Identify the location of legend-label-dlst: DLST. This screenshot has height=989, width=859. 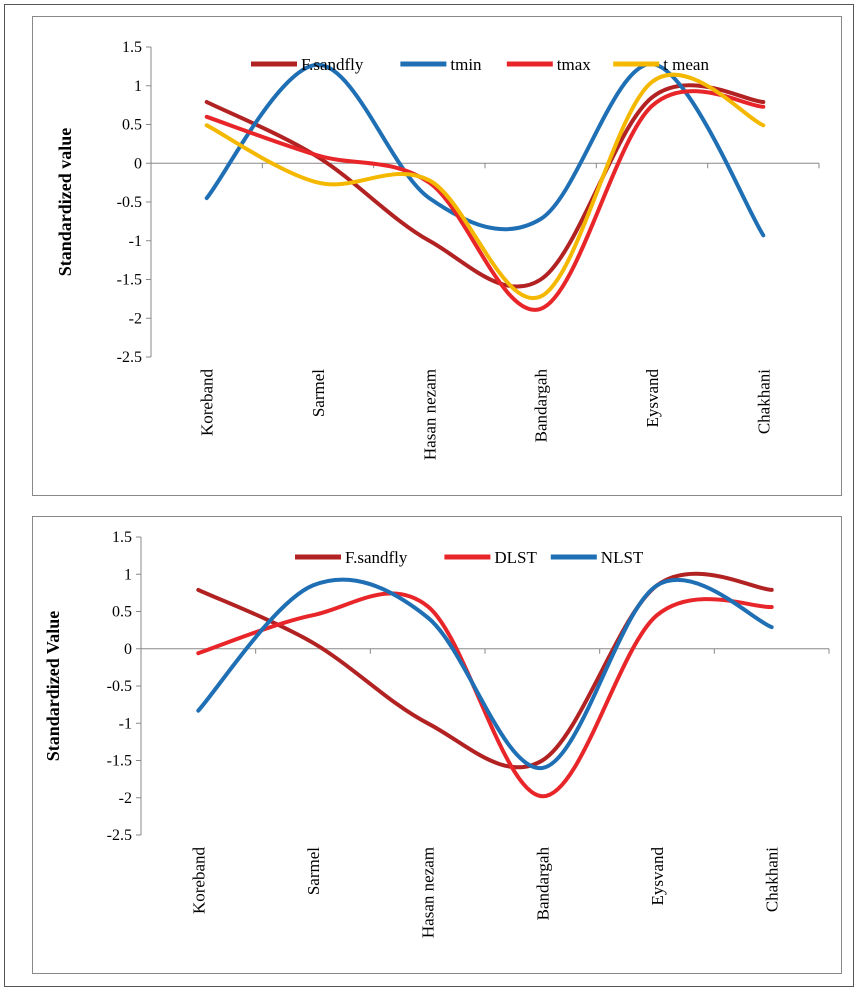
(515, 557).